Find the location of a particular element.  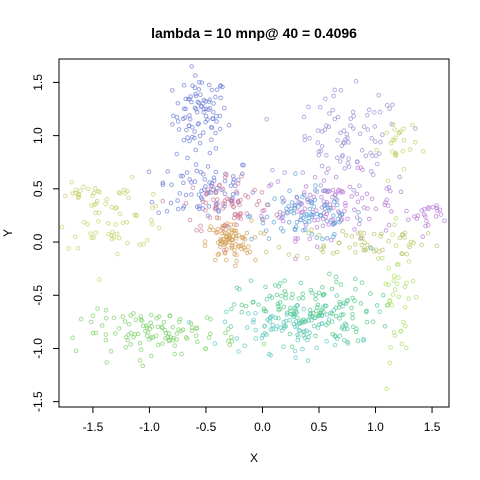

x-tick-label: 0.5 is located at coordinates (319, 427).